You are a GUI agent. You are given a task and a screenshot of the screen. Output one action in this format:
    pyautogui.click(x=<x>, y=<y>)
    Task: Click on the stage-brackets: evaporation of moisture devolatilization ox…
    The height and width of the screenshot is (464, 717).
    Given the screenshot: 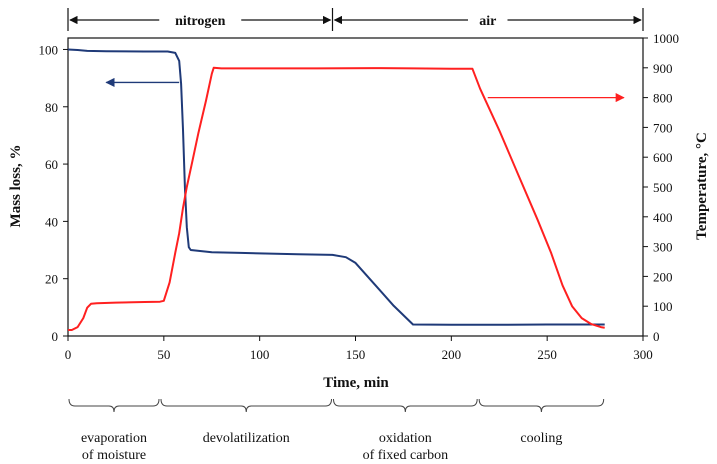 What is the action you would take?
    pyautogui.click(x=336, y=430)
    